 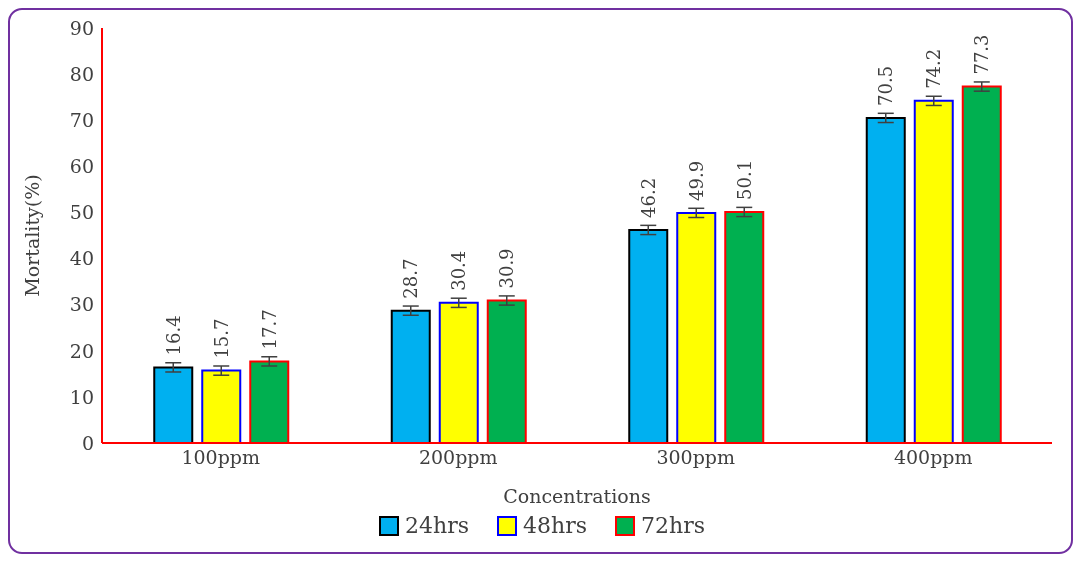 I want to click on x-tick-label: 300ppm, so click(x=696, y=457).